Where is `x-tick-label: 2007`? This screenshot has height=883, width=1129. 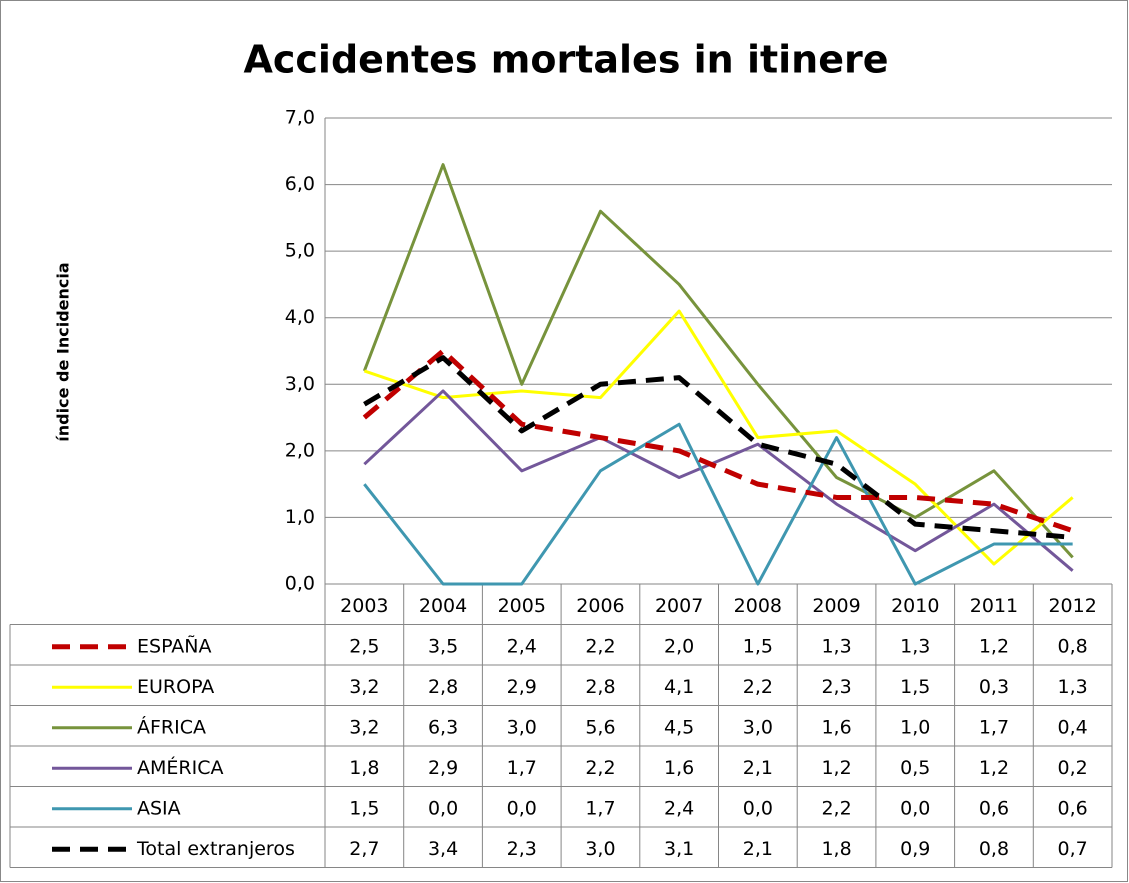 x-tick-label: 2007 is located at coordinates (679, 606).